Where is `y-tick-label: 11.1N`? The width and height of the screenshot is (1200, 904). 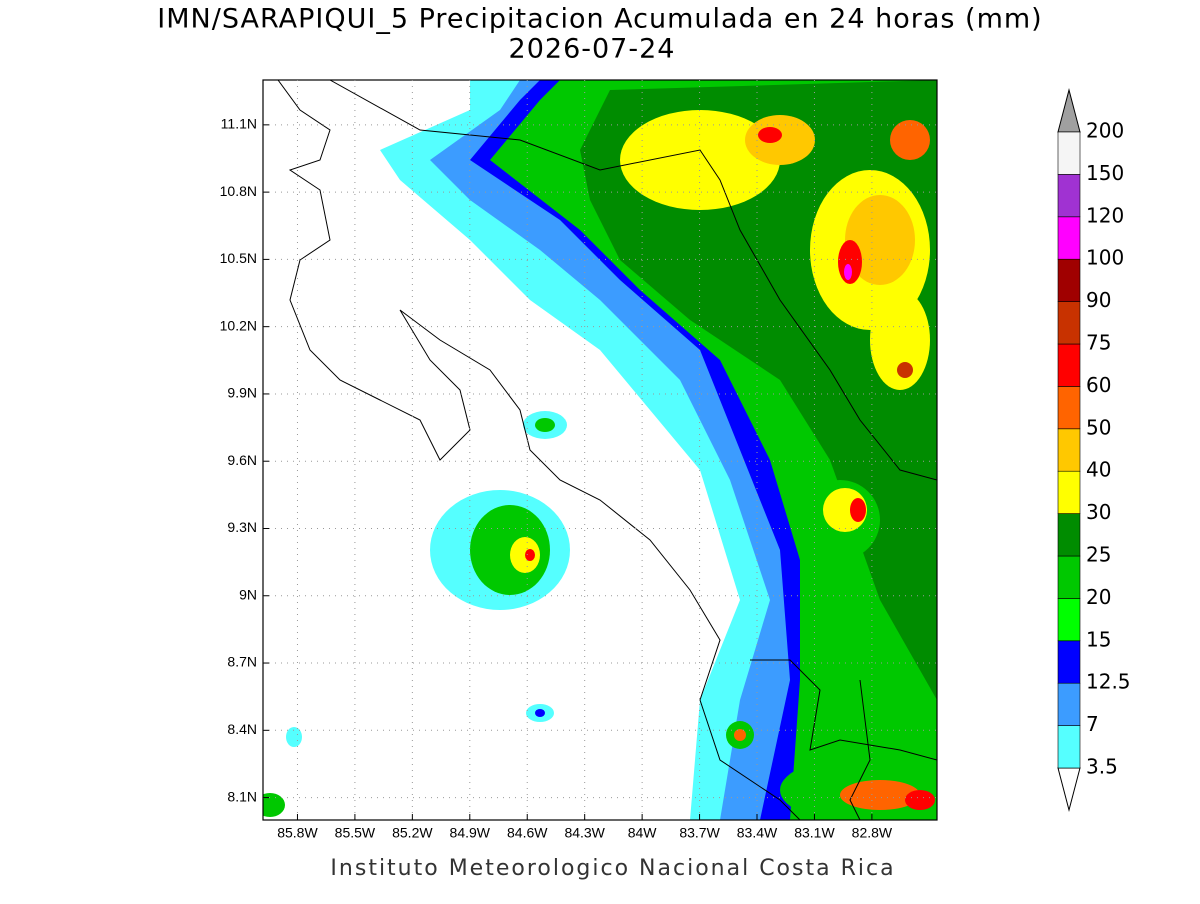
y-tick-label: 11.1N is located at coordinates (239, 124).